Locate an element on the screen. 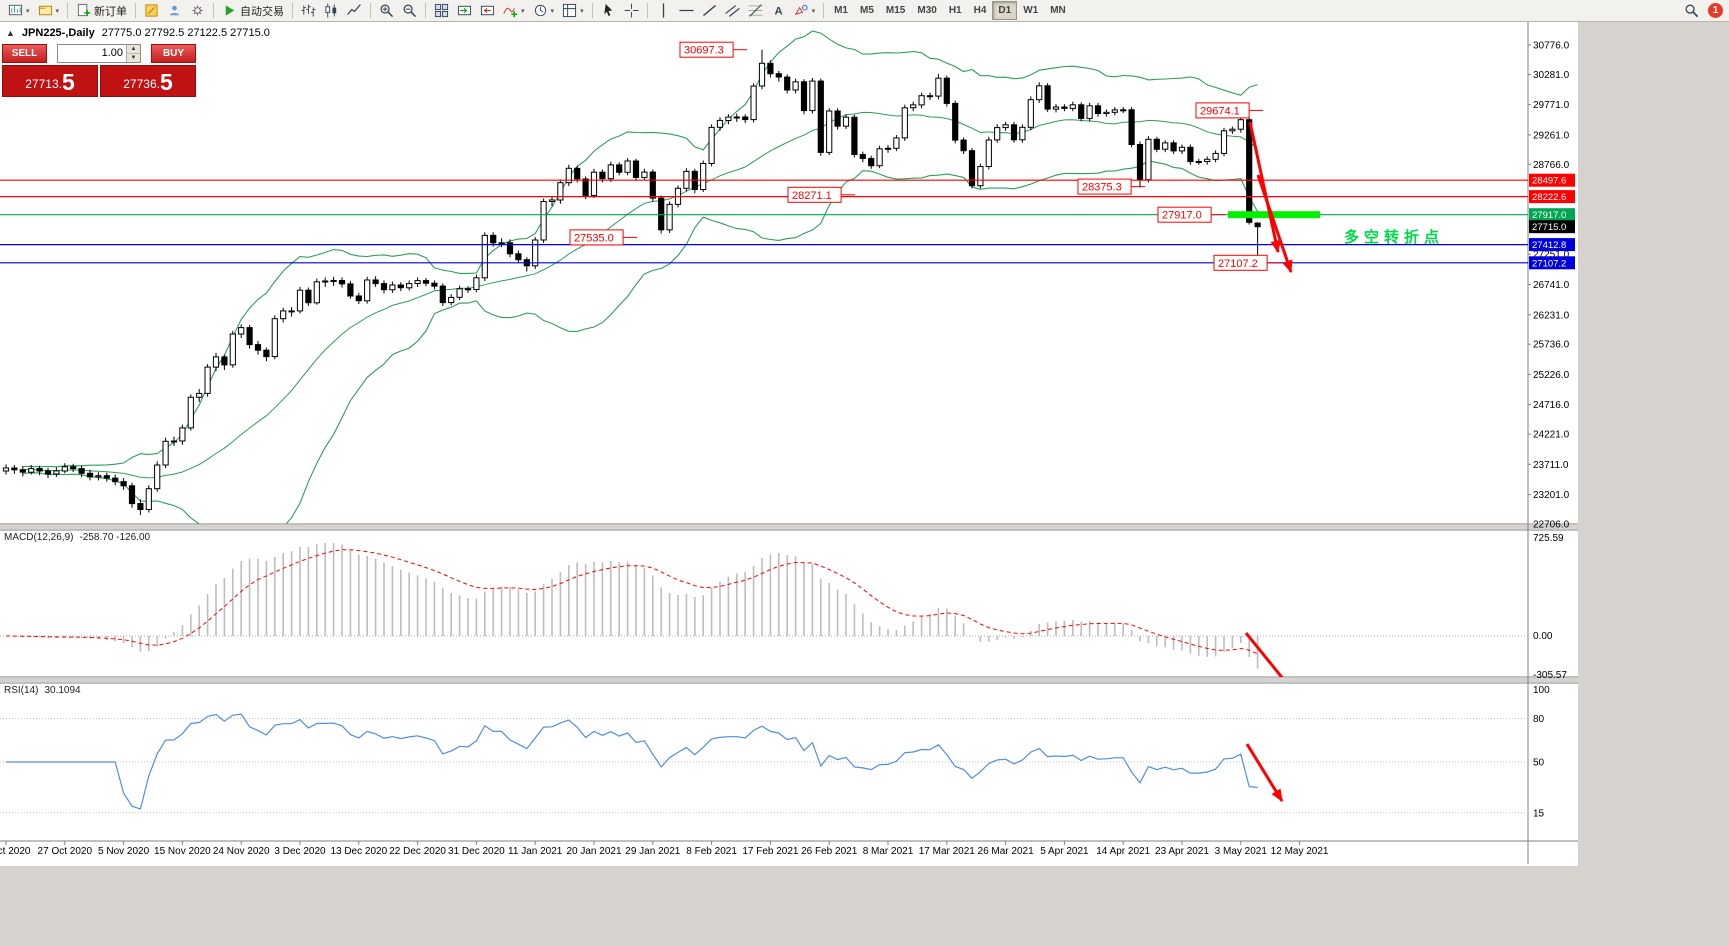  crosshair-button is located at coordinates (631, 10).